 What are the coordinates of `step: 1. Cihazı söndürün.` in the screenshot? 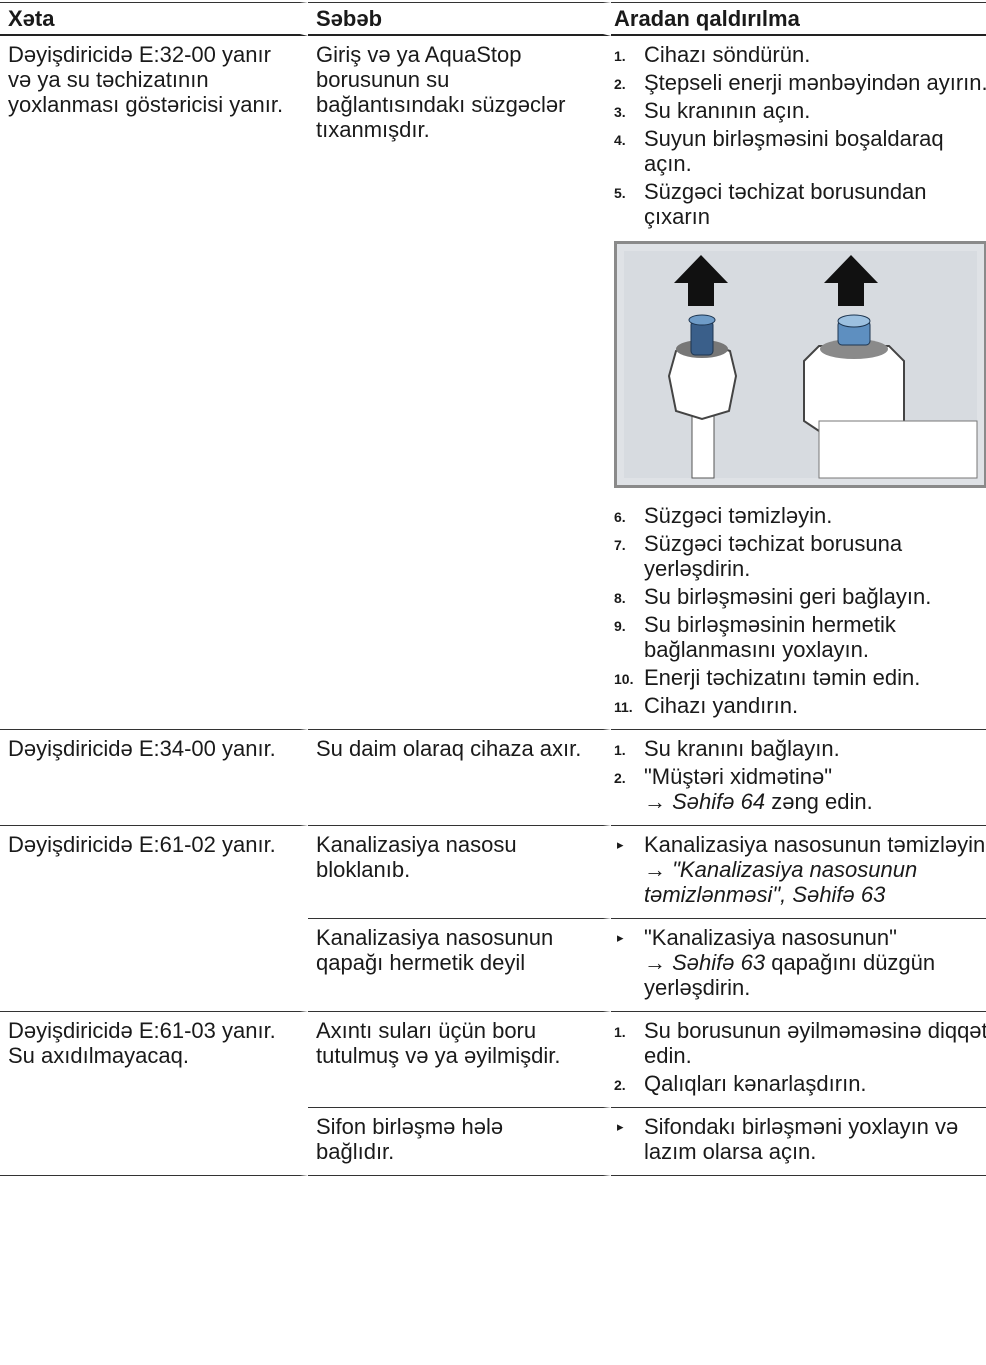 It's located at (800, 54).